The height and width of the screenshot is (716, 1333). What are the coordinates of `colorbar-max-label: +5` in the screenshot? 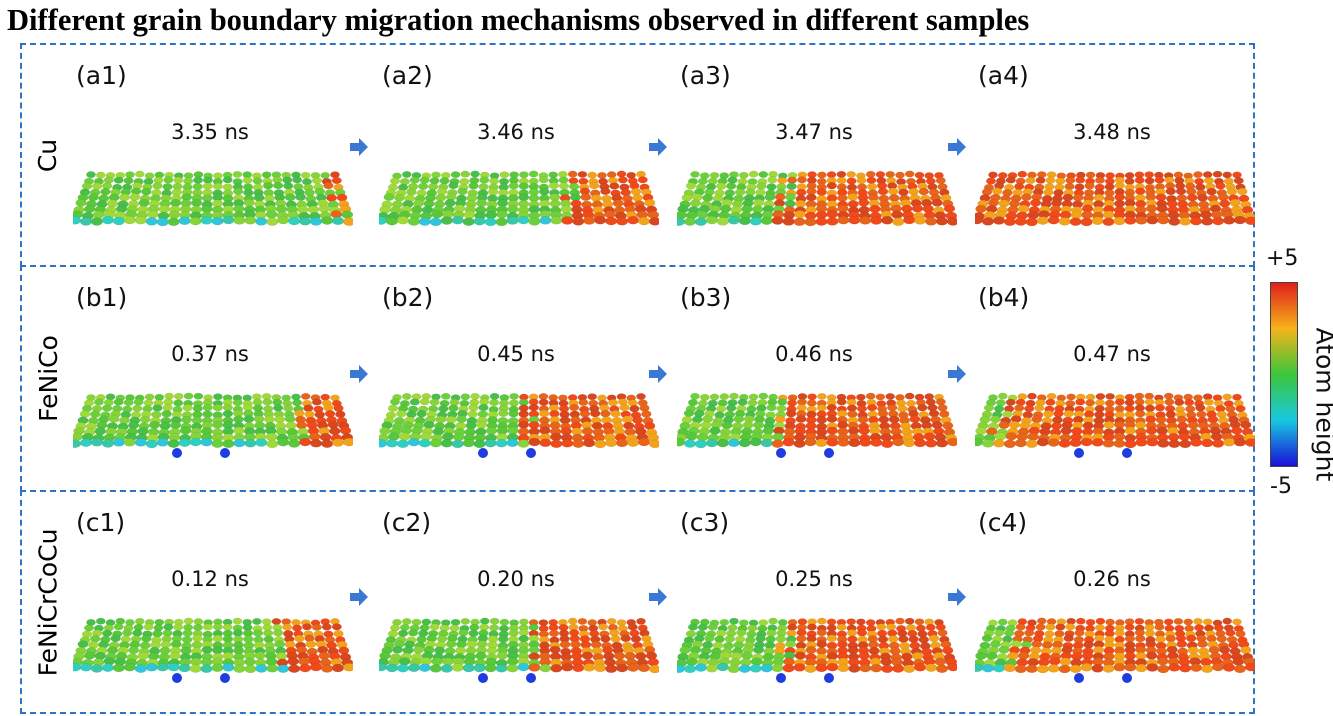 It's located at (1282, 258).